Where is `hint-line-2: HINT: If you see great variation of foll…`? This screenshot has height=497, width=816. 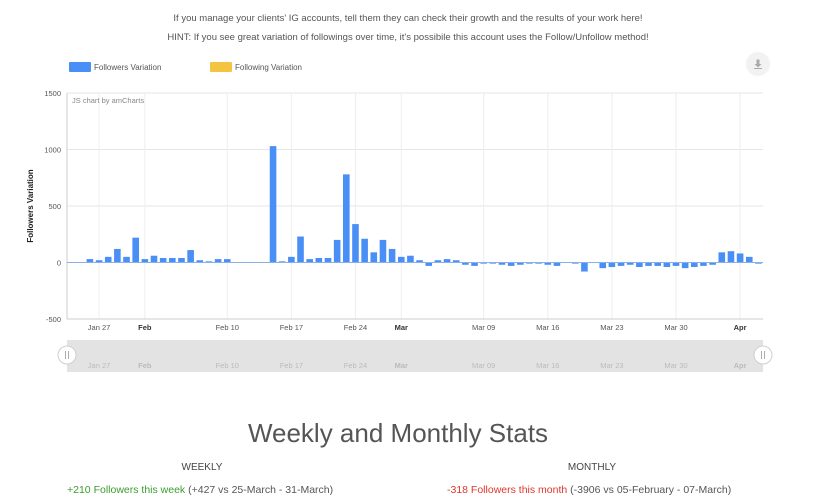
hint-line-2: HINT: If you see great variation of foll… is located at coordinates (408, 37).